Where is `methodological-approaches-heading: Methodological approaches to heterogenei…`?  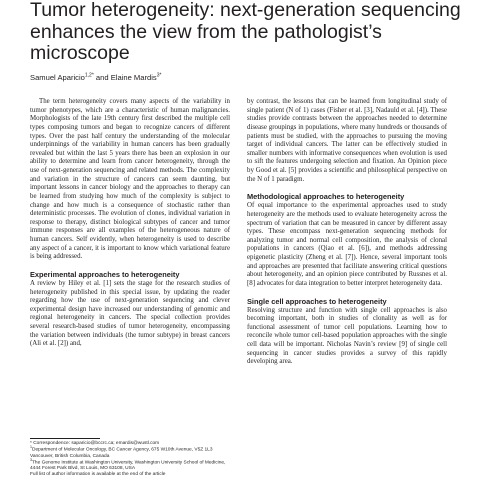
methodological-approaches-heading: Methodological approaches to heterogenei… is located at coordinates (326, 197).